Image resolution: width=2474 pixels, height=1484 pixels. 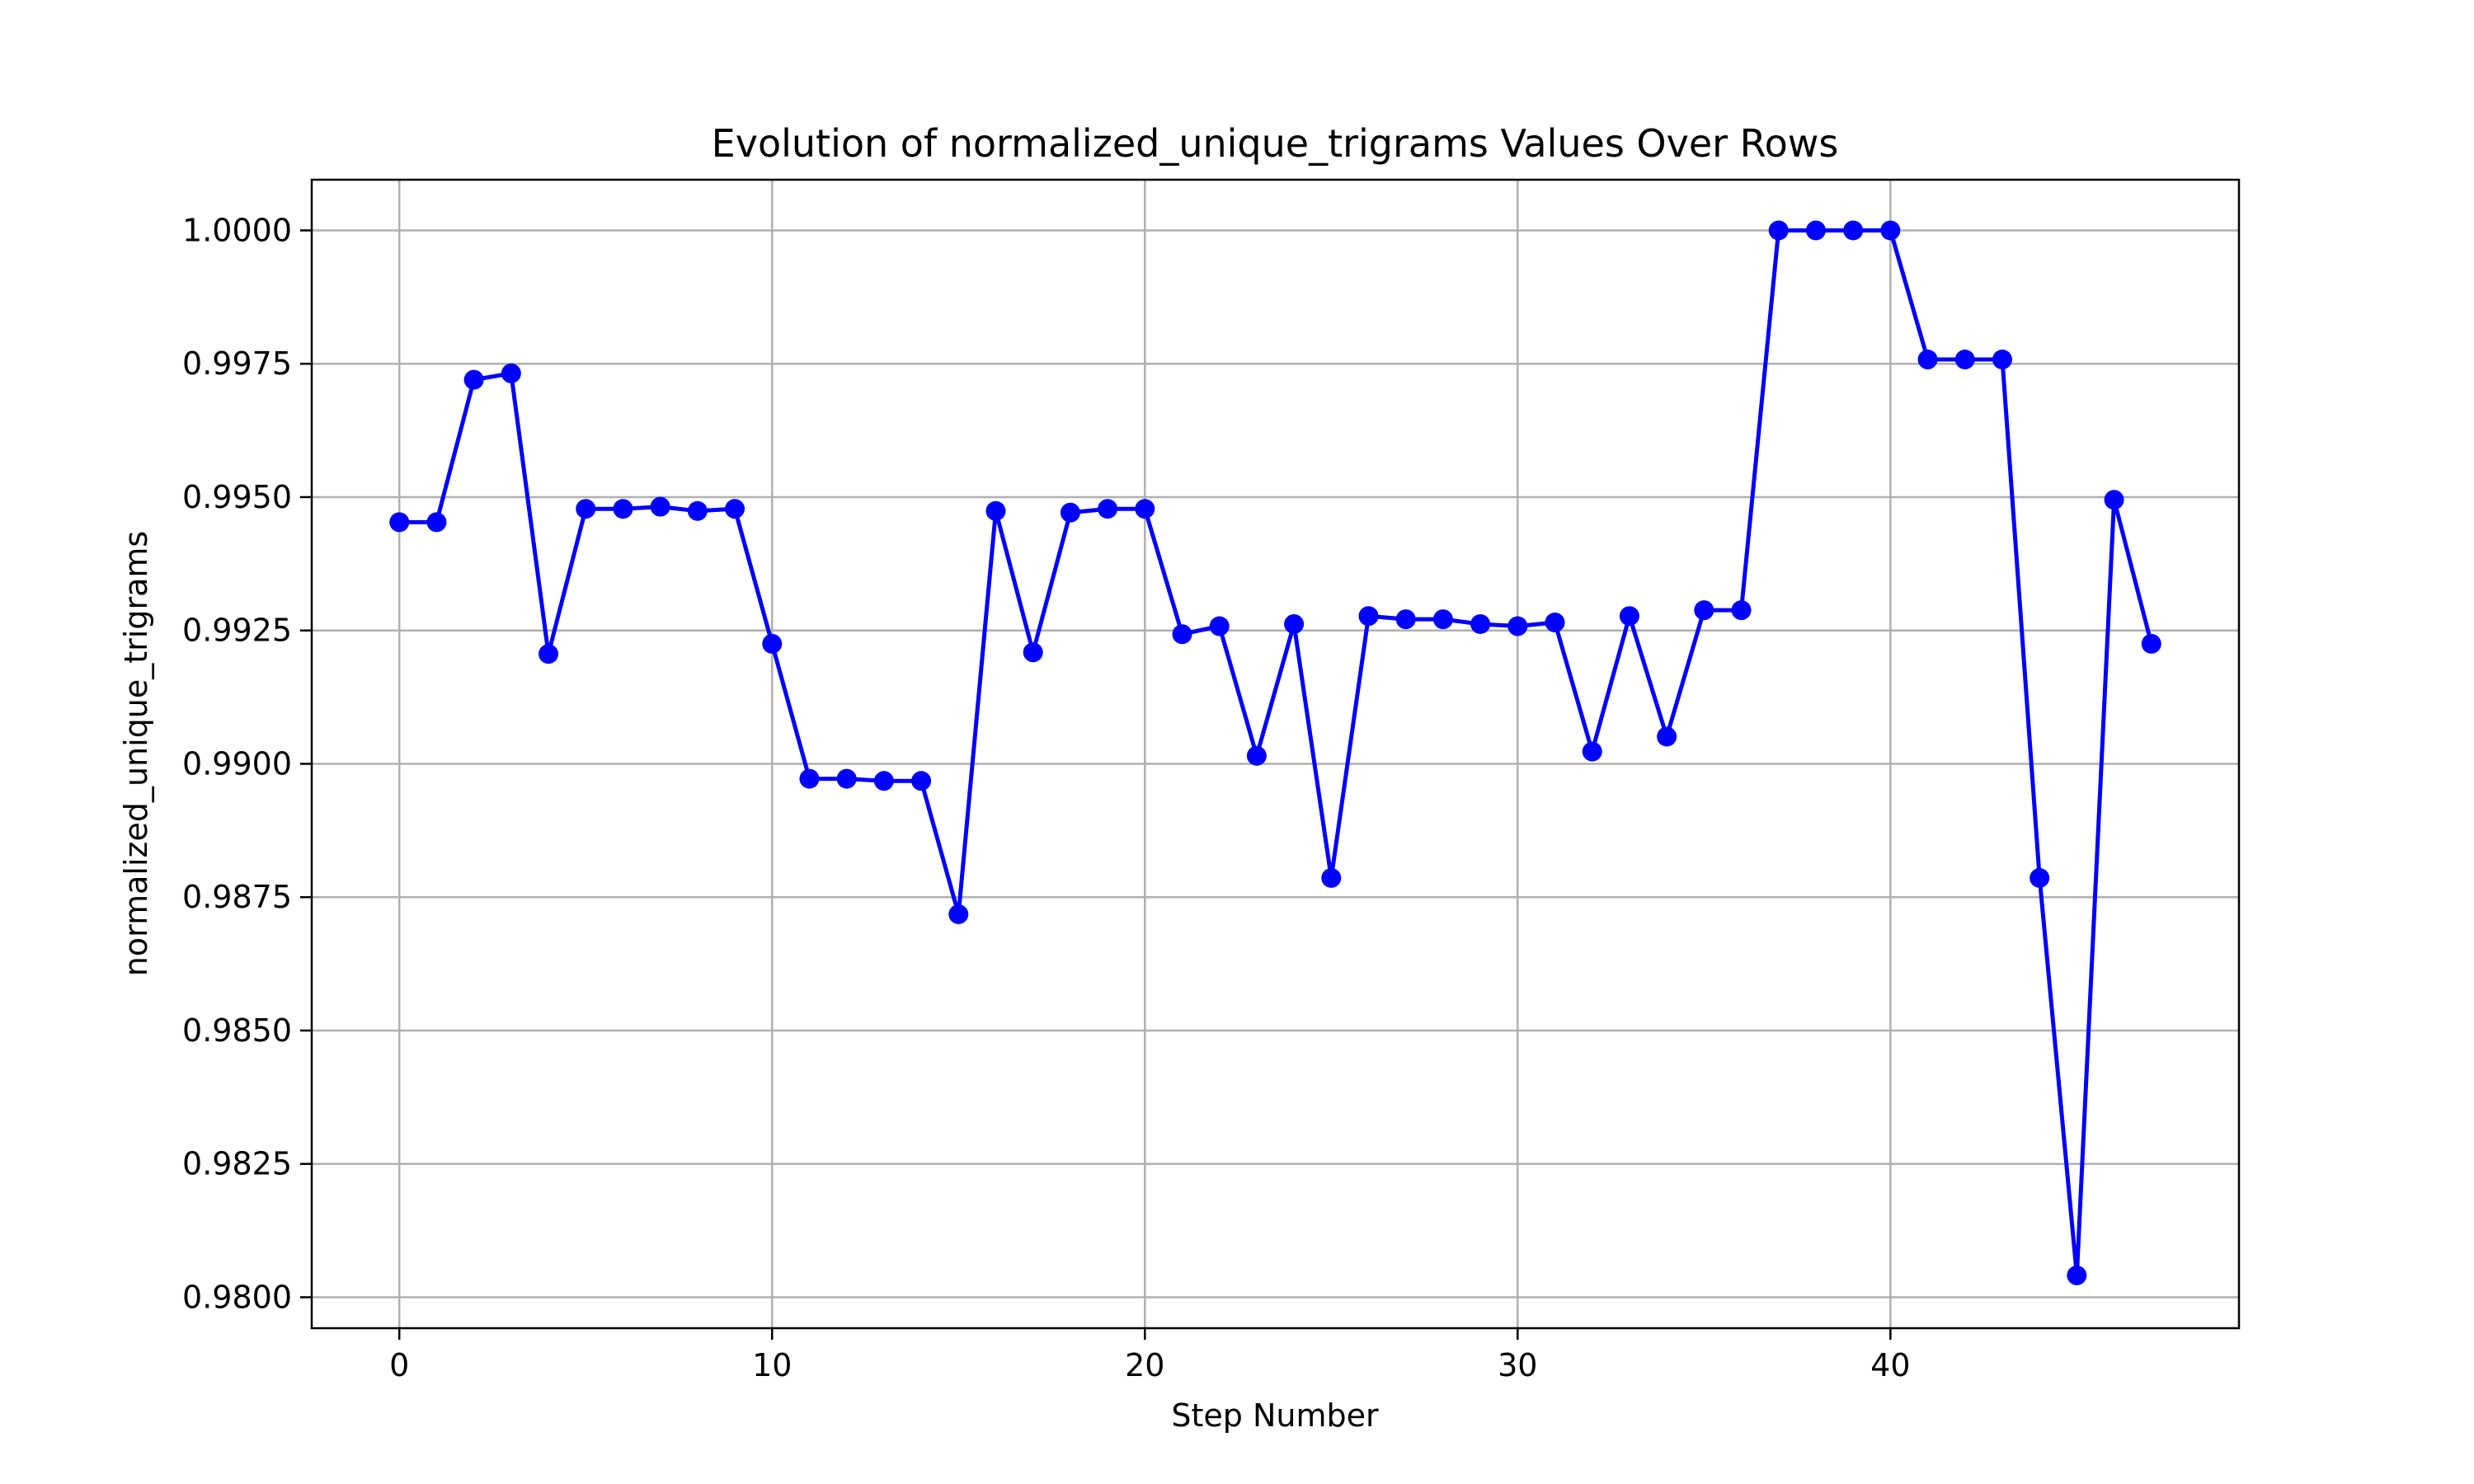 I want to click on y-tick-label: 0.9850, so click(x=237, y=1030).